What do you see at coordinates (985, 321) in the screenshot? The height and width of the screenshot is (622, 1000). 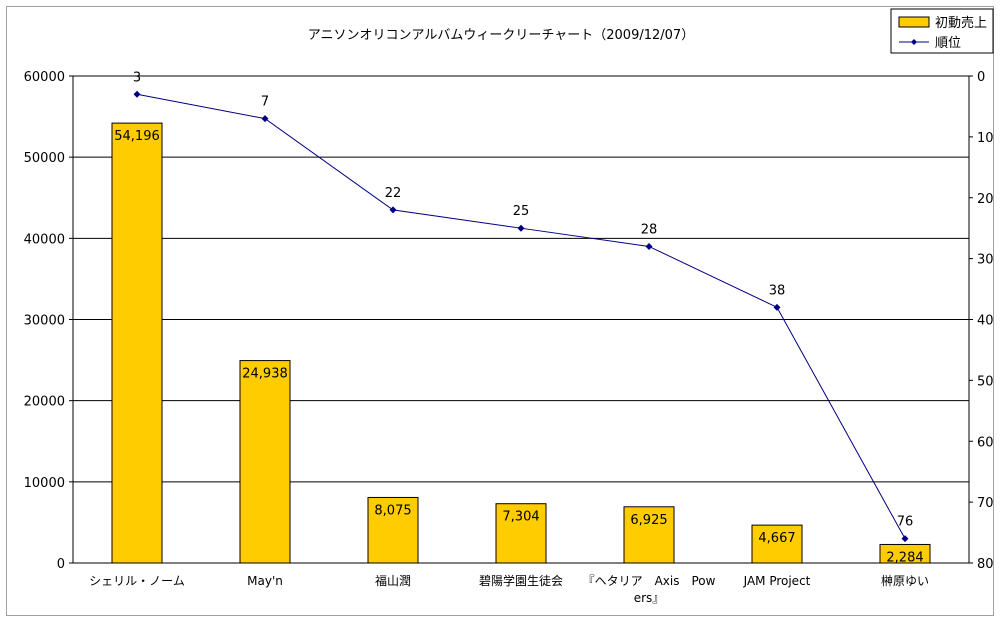 I see `right-axis-tick-label: 40` at bounding box center [985, 321].